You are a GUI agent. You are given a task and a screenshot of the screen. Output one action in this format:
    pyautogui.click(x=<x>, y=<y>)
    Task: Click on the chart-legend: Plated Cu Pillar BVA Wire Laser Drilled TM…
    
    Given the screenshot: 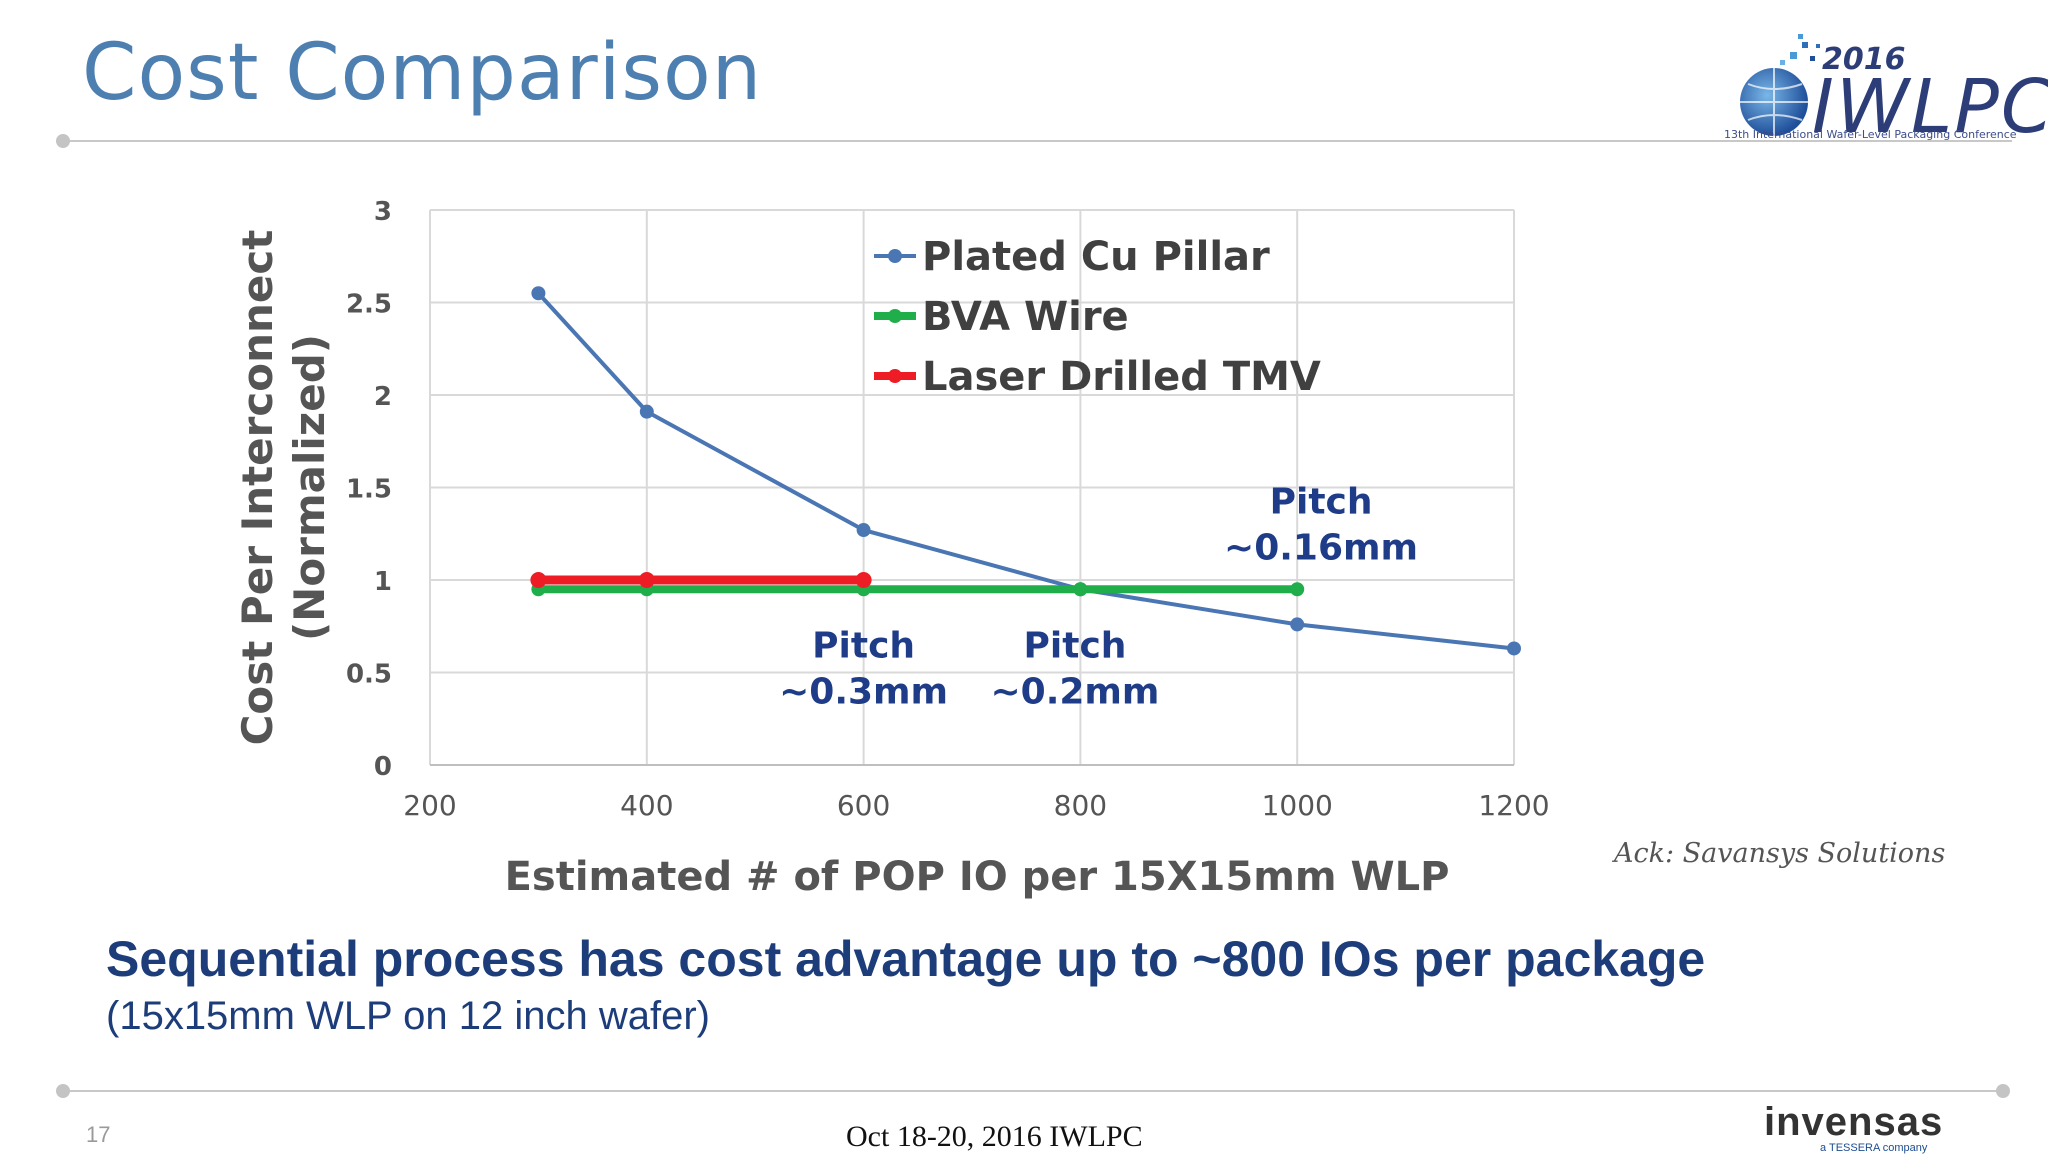 What is the action you would take?
    pyautogui.click(x=1097, y=317)
    